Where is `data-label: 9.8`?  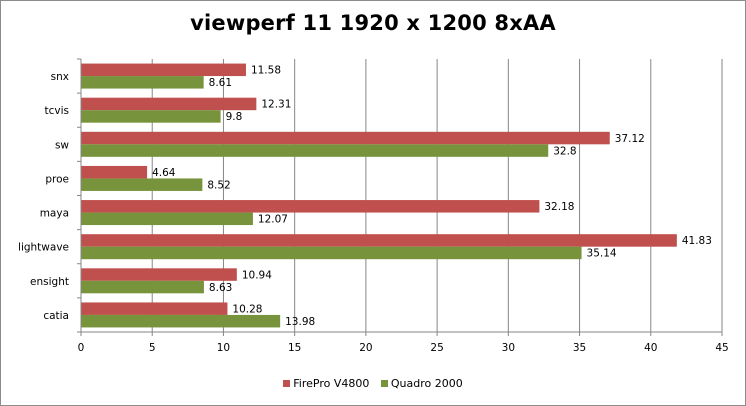 data-label: 9.8 is located at coordinates (234, 117).